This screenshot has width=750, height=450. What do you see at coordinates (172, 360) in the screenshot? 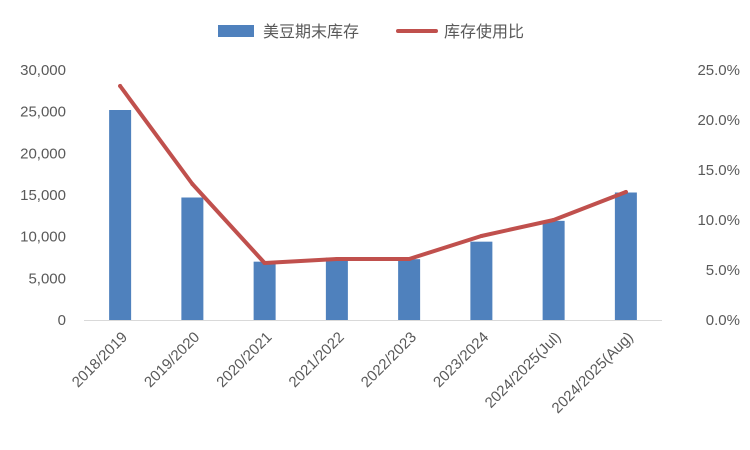
I see `x-tick-label: 2019/2020` at bounding box center [172, 360].